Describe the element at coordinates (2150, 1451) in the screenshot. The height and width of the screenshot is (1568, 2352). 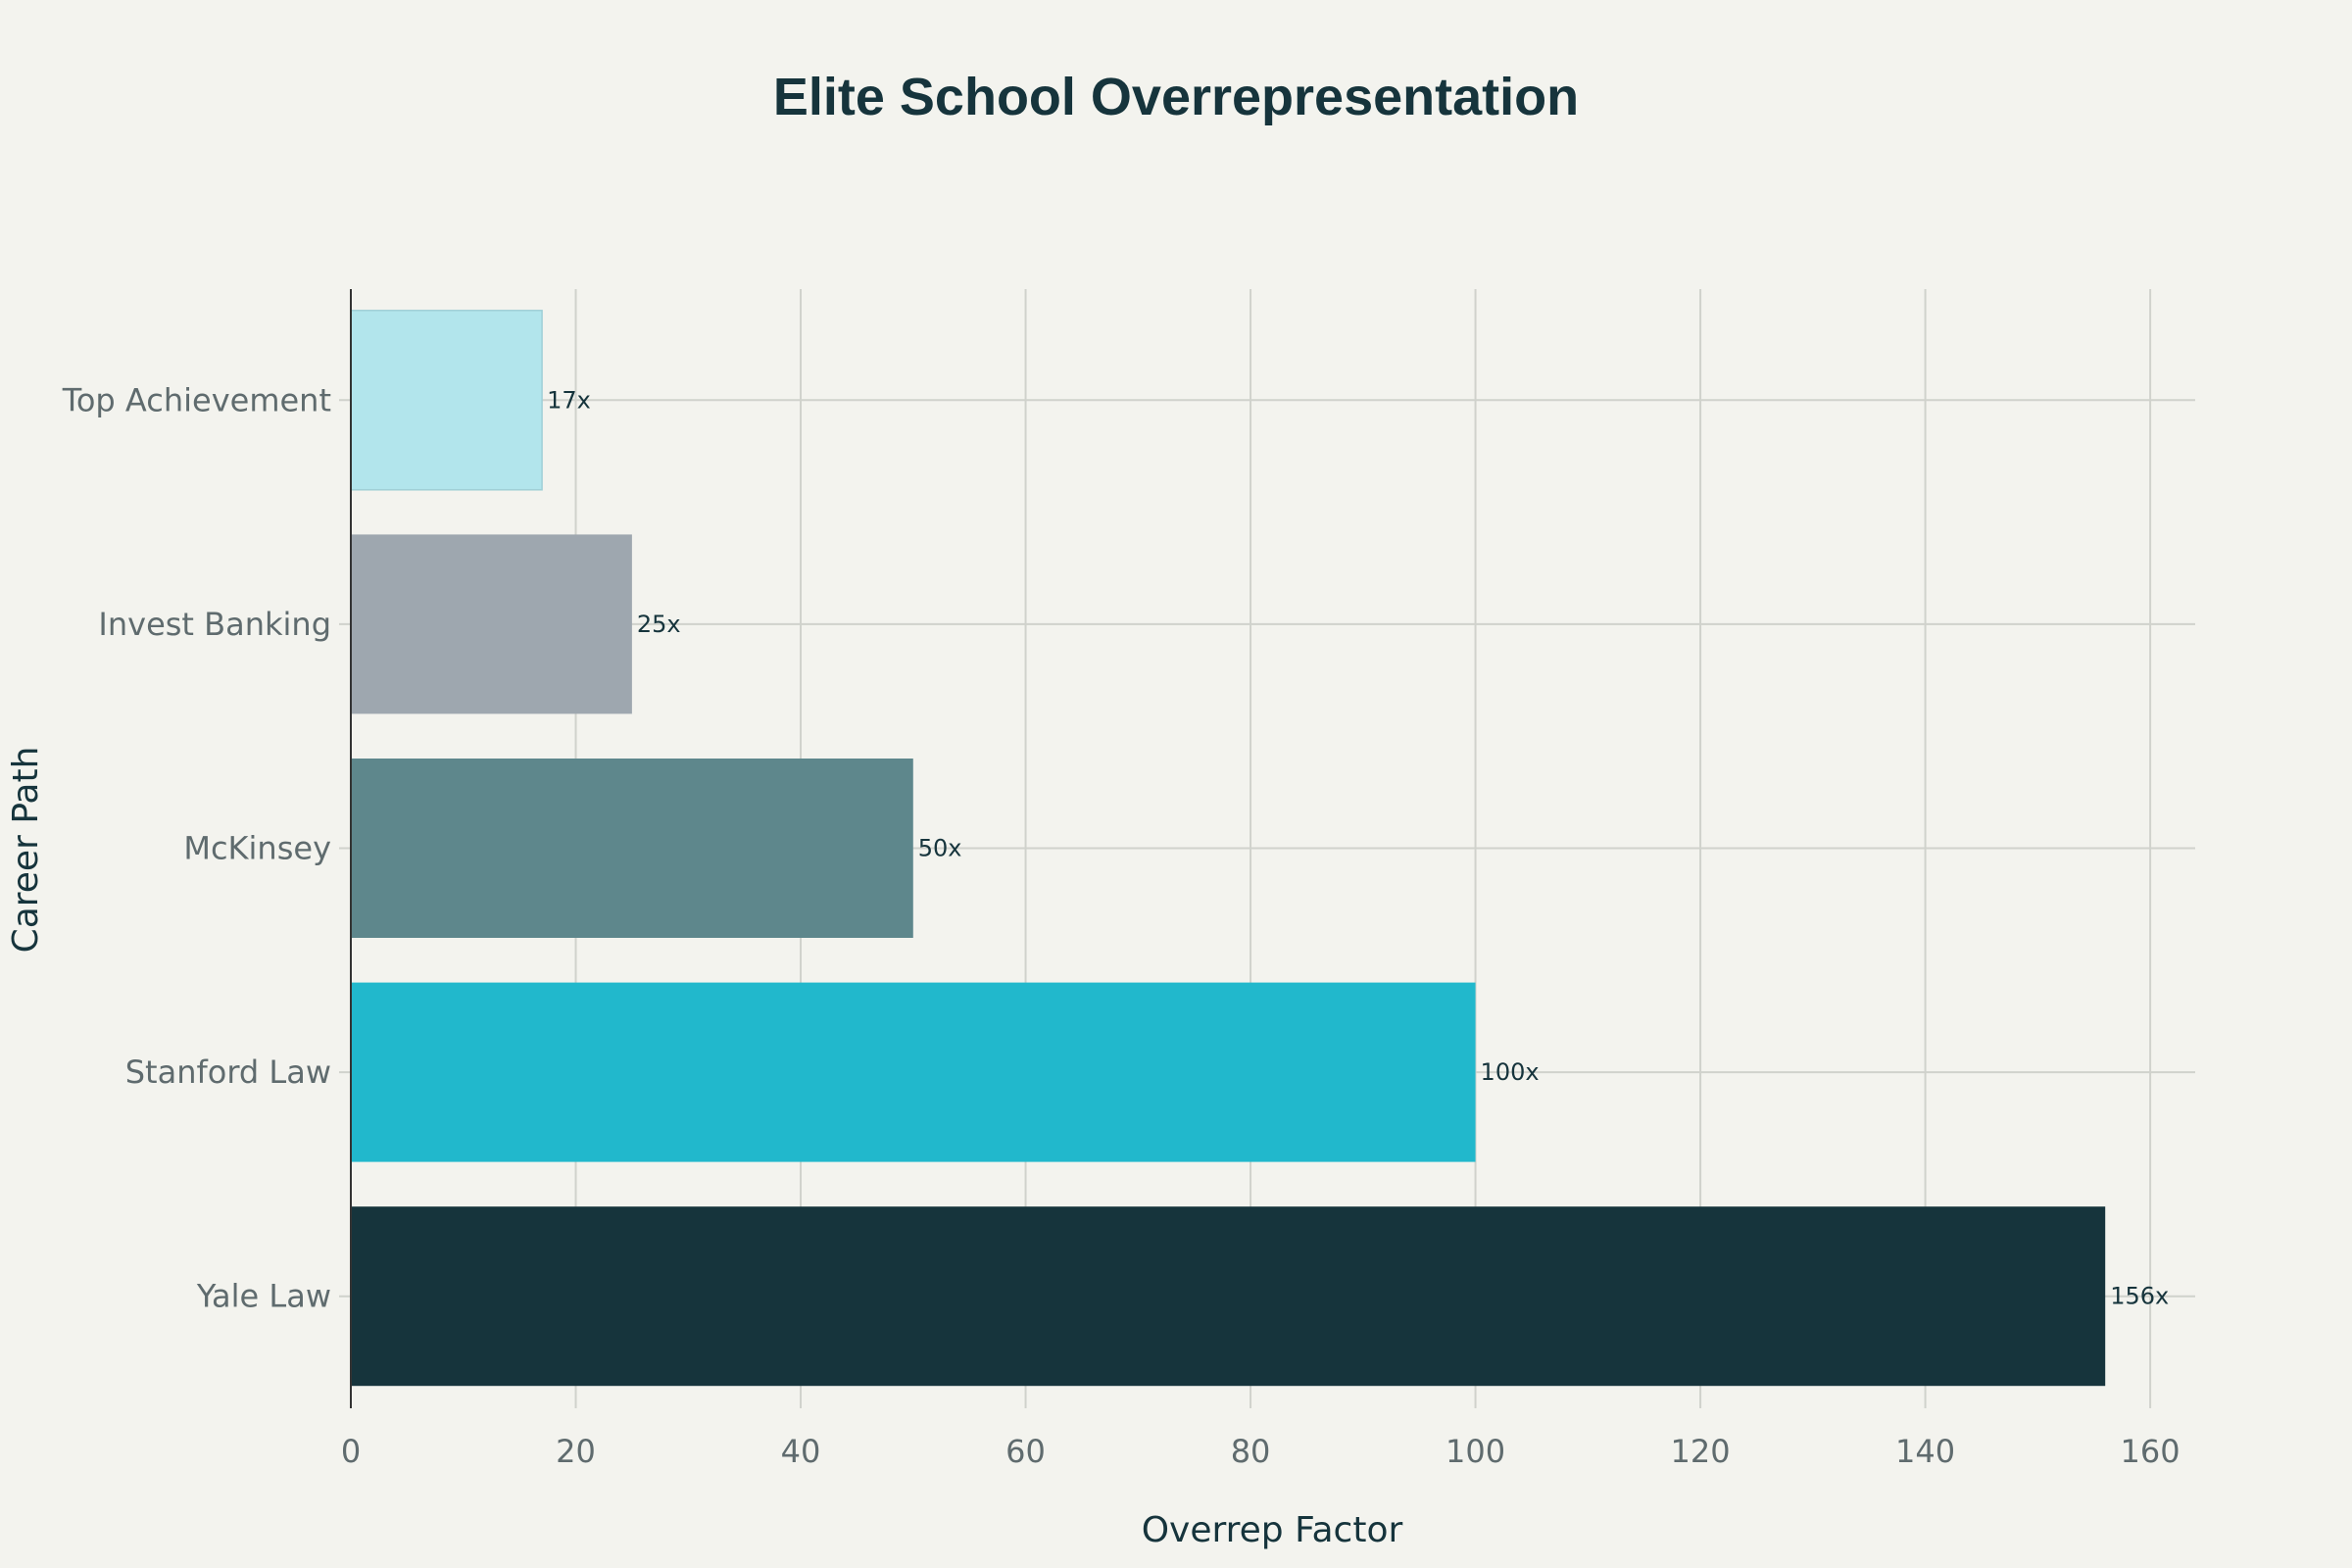
I see `x-tick-label: 160` at that location.